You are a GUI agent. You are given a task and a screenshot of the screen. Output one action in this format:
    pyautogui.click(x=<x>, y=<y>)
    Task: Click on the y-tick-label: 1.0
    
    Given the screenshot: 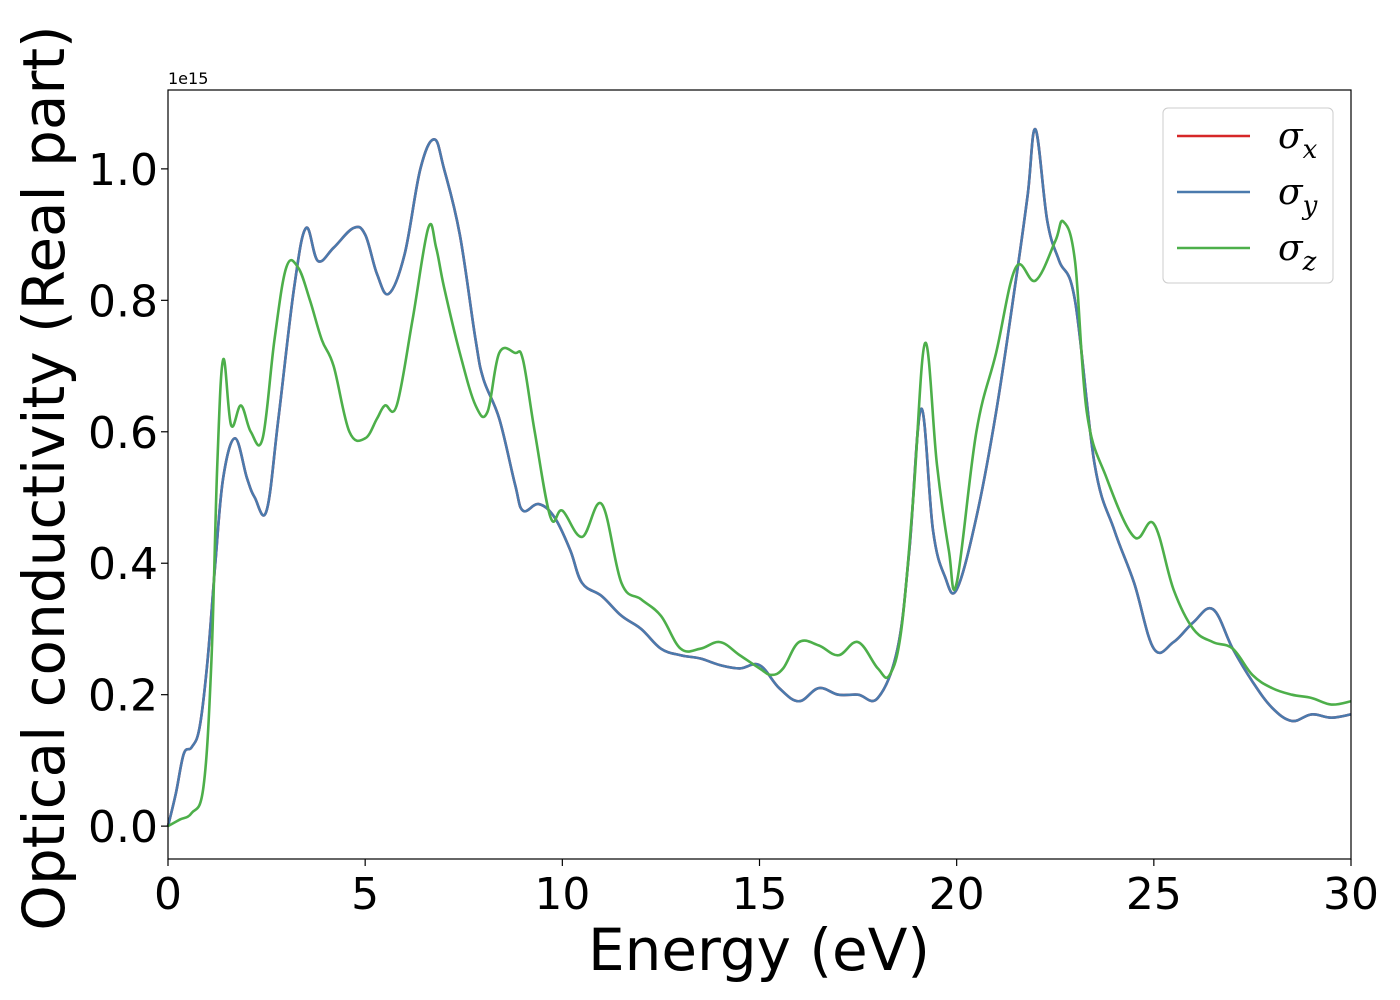 What is the action you would take?
    pyautogui.click(x=123, y=170)
    